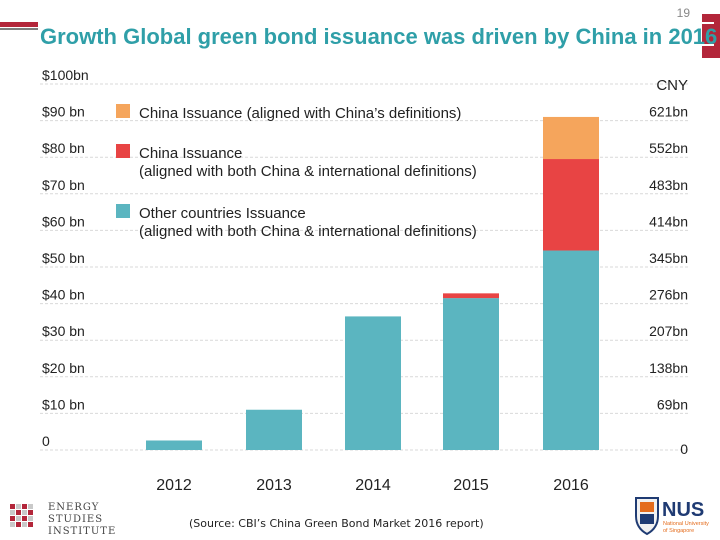  I want to click on y-tick-label-left: $20 bn, so click(63, 368).